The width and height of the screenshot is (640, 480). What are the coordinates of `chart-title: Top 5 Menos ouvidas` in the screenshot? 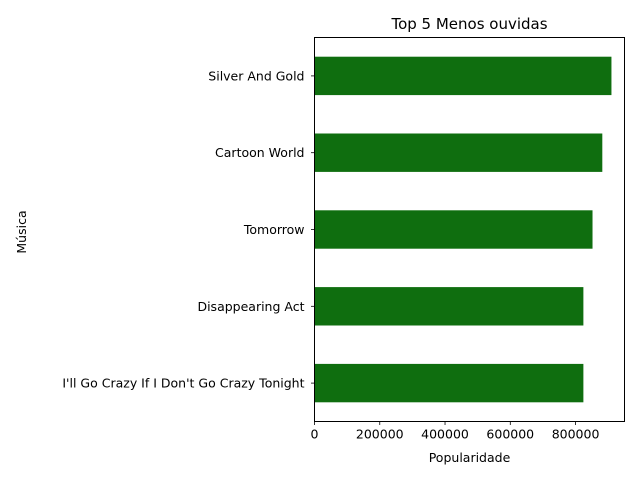 It's located at (468, 24).